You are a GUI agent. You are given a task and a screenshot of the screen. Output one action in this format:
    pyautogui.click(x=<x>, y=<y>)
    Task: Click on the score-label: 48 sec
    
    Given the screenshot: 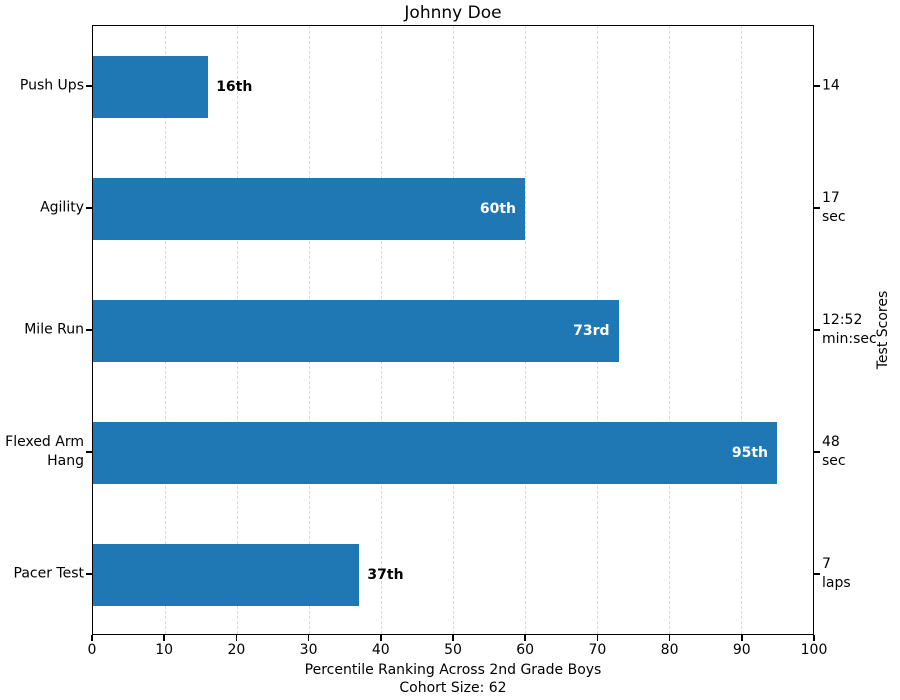 What is the action you would take?
    pyautogui.click(x=834, y=451)
    